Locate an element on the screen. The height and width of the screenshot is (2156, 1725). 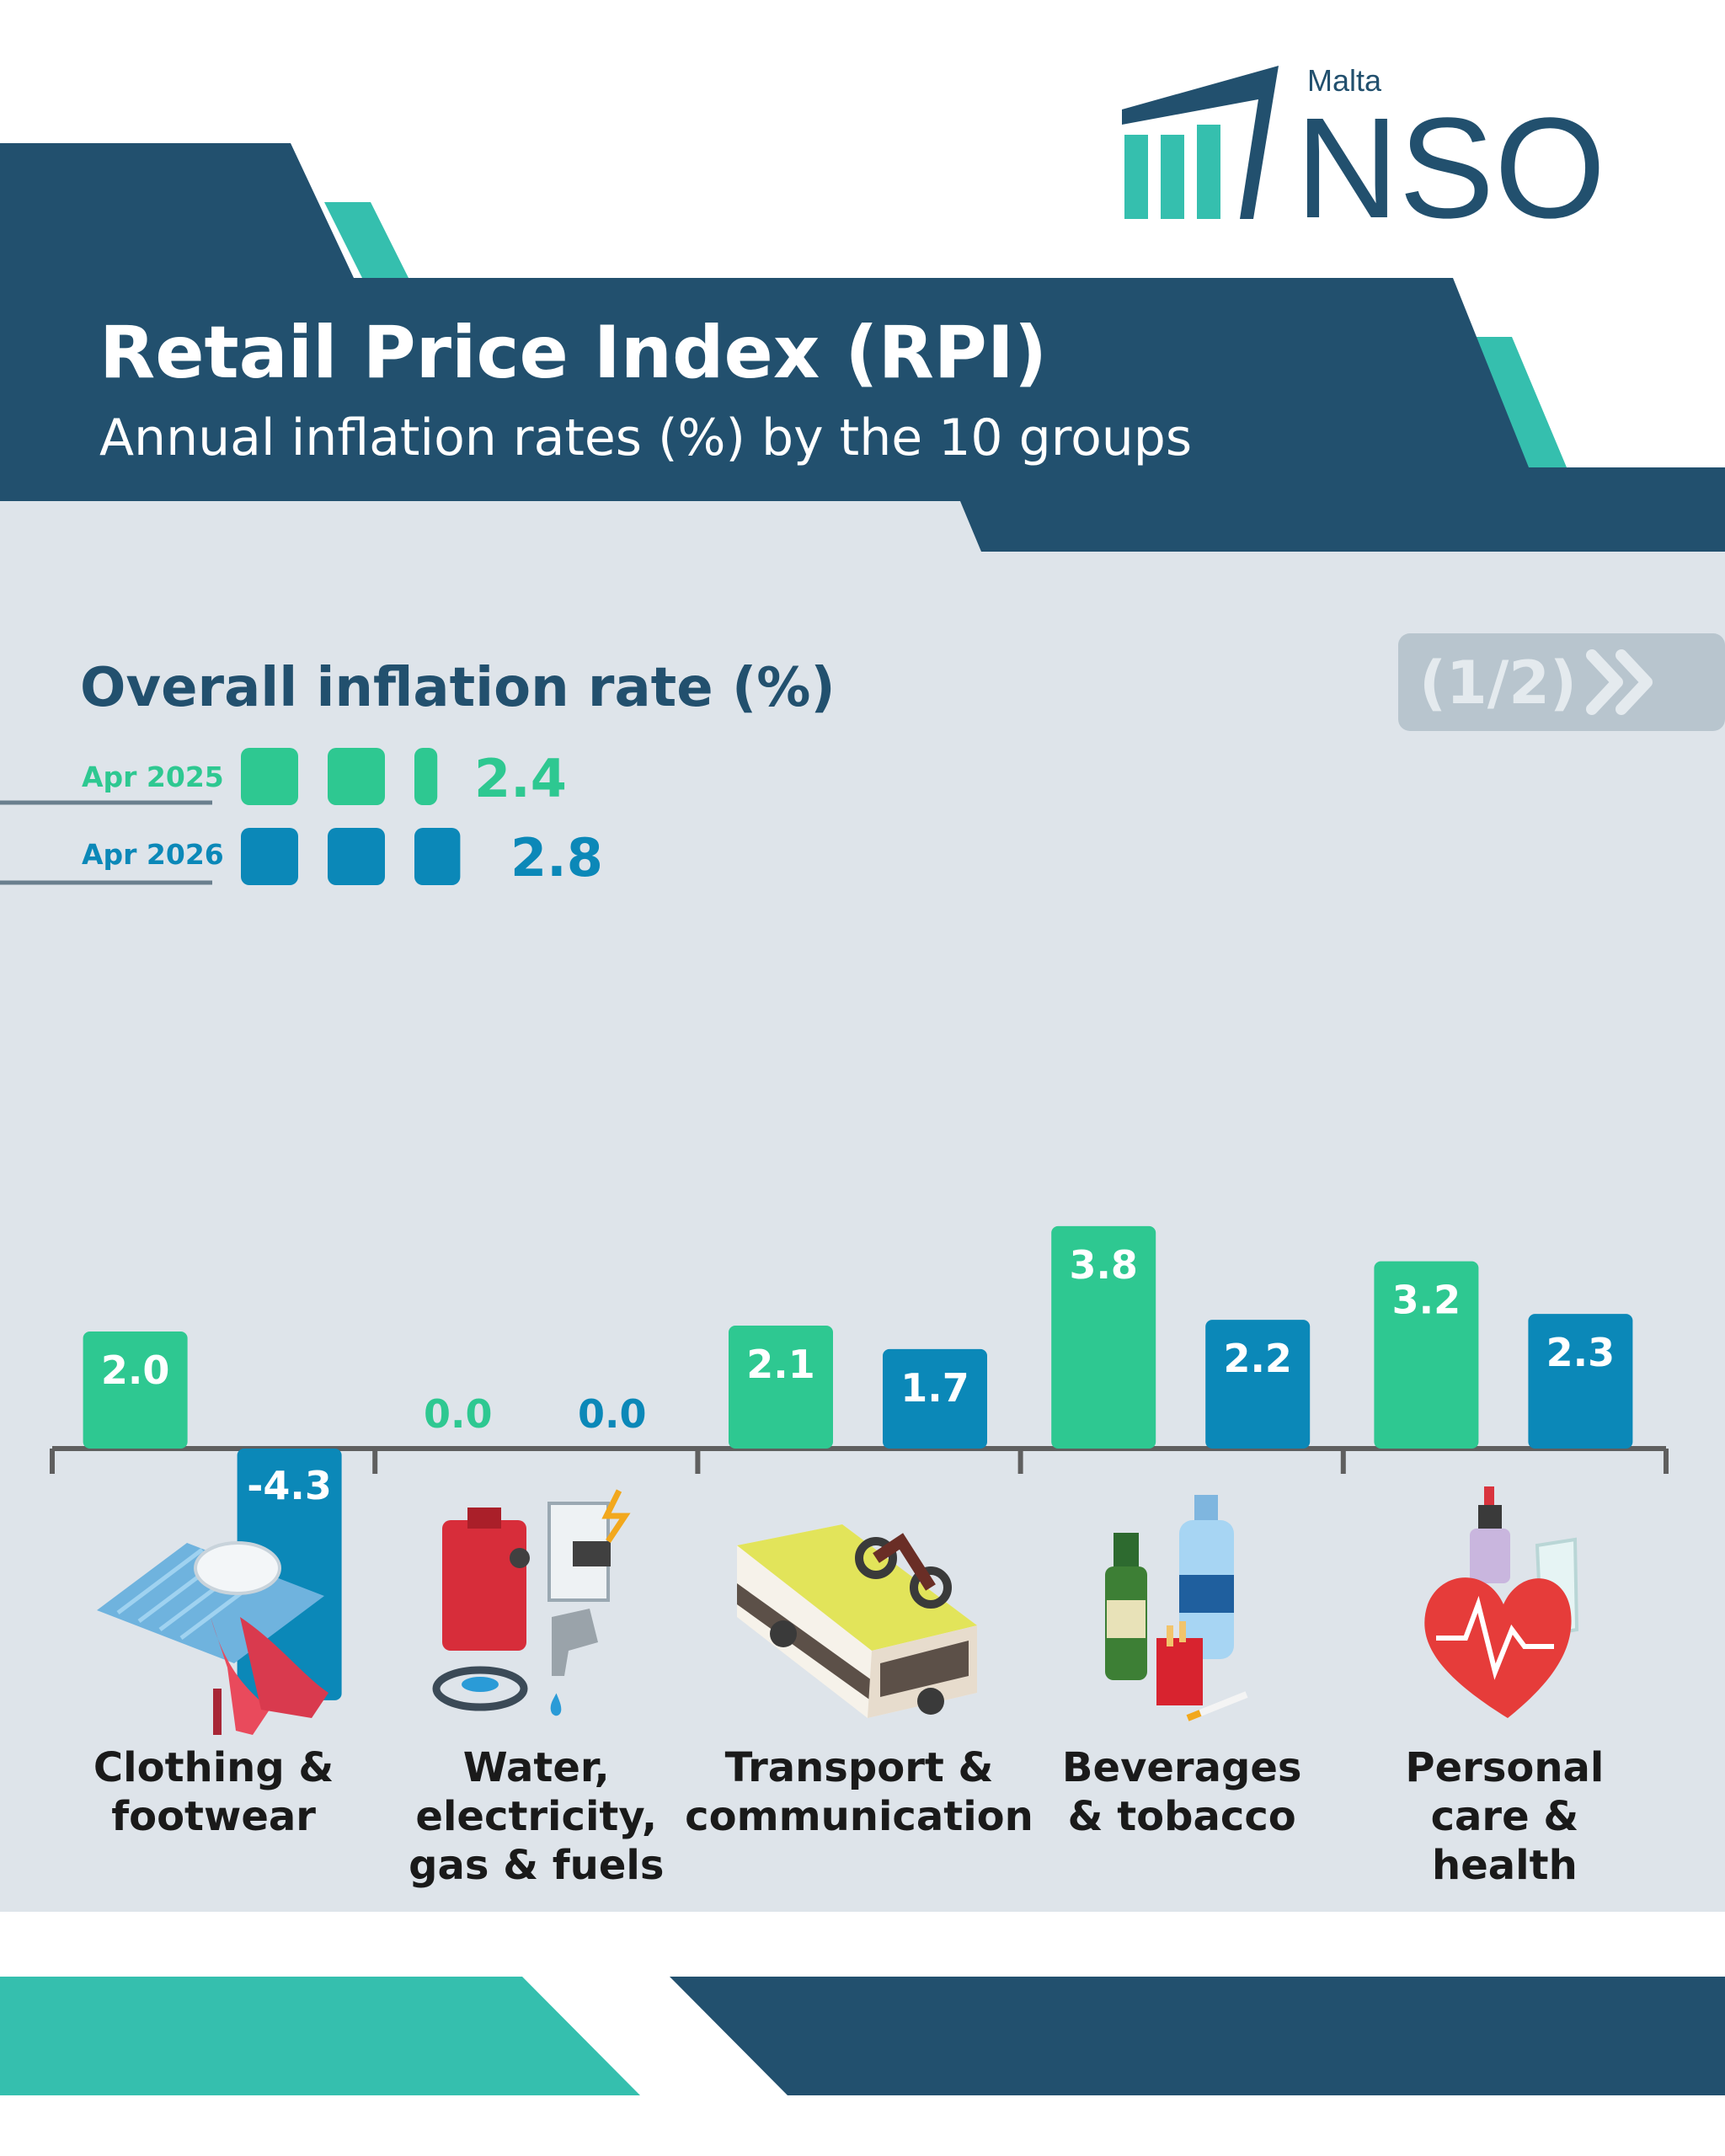
header-teal-accent is located at coordinates (366, 240).